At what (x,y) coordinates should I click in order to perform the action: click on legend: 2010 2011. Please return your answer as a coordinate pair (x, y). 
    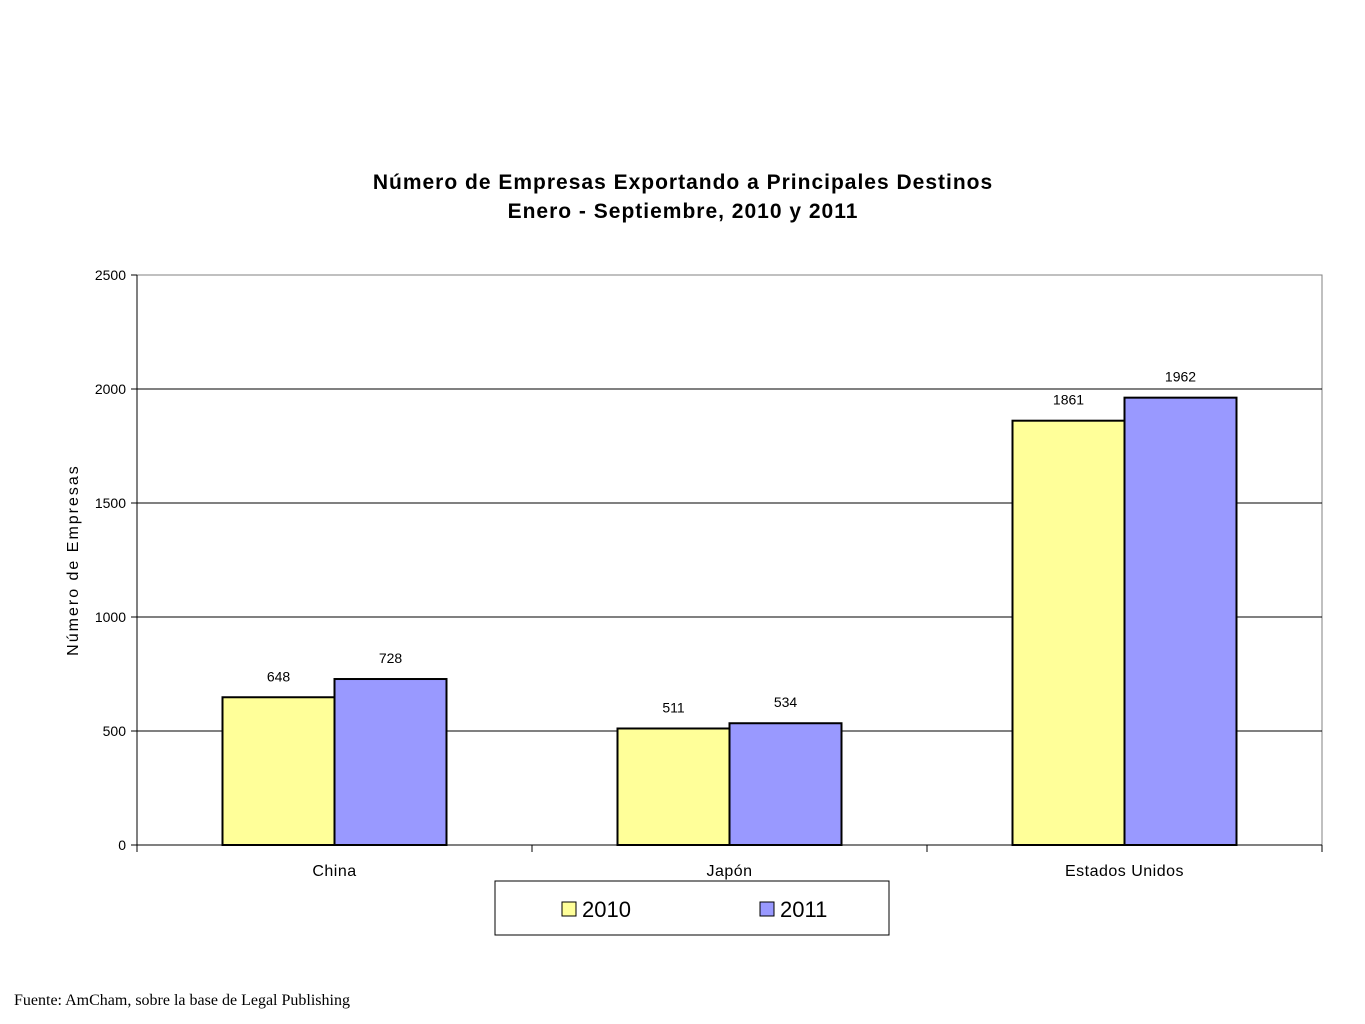
    Looking at the image, I should click on (692, 908).